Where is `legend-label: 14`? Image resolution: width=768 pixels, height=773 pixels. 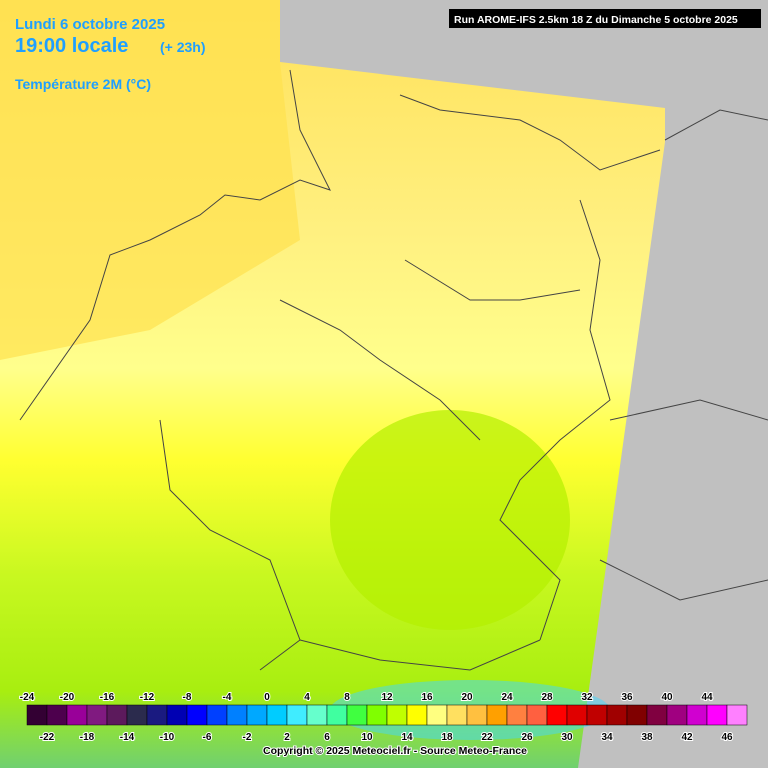 legend-label: 14 is located at coordinates (407, 737).